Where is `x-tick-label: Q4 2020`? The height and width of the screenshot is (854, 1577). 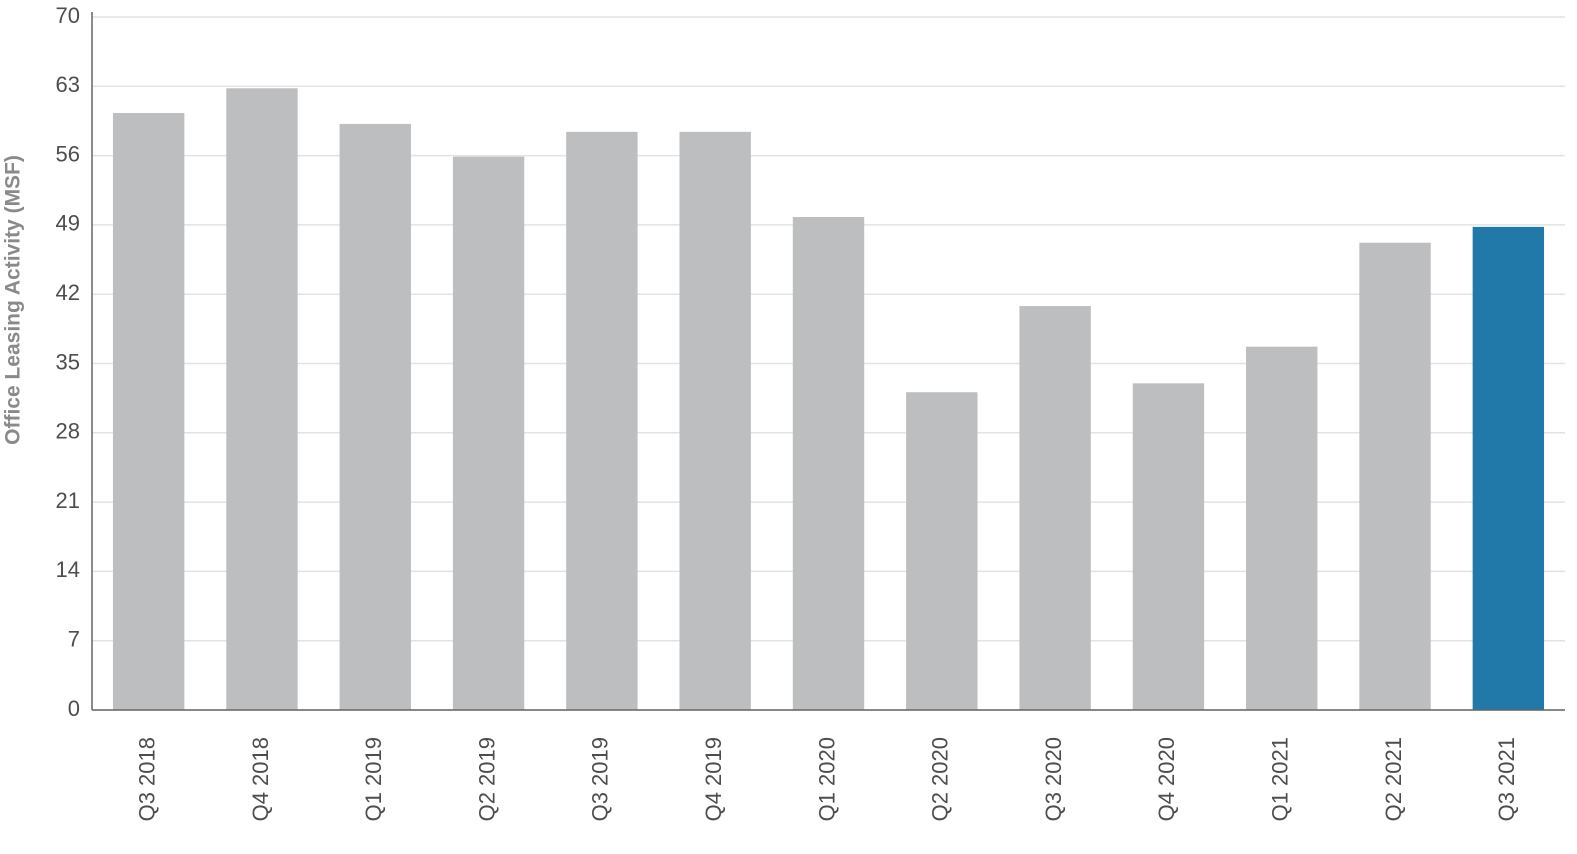 x-tick-label: Q4 2020 is located at coordinates (1166, 779).